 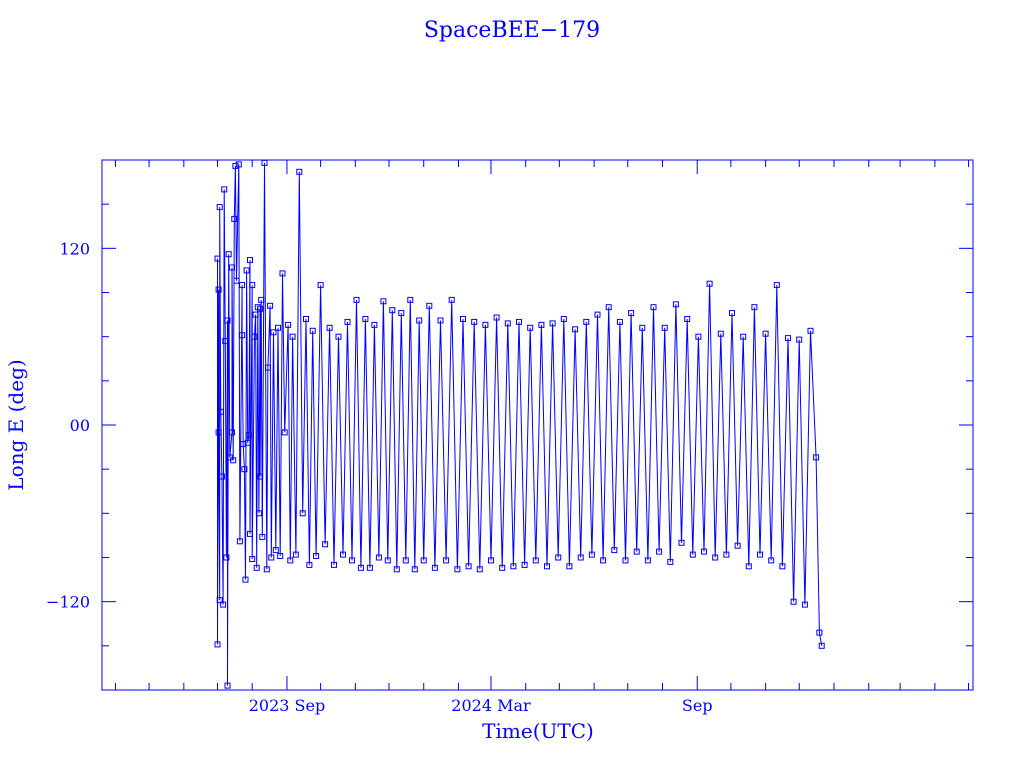 What do you see at coordinates (74, 248) in the screenshot?
I see `y-tick-label: 120` at bounding box center [74, 248].